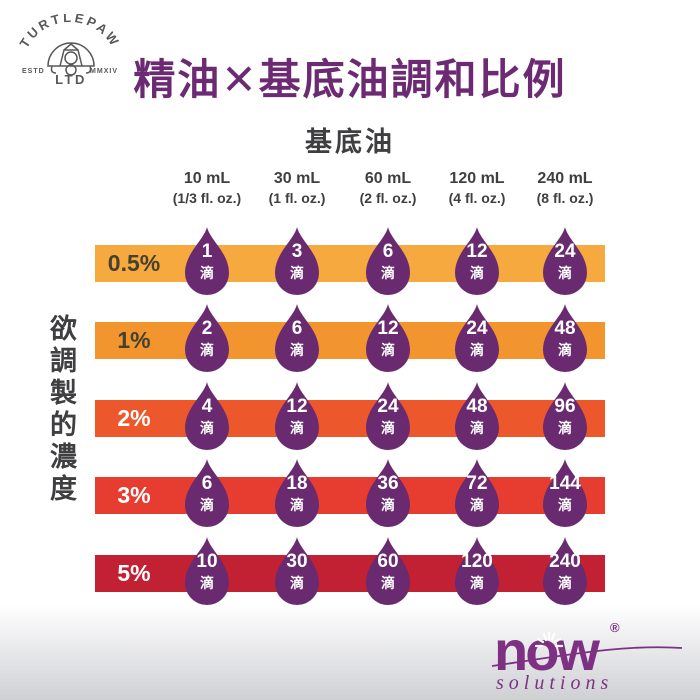 This screenshot has width=700, height=700. What do you see at coordinates (71, 59) in the screenshot?
I see `turtle-icon` at bounding box center [71, 59].